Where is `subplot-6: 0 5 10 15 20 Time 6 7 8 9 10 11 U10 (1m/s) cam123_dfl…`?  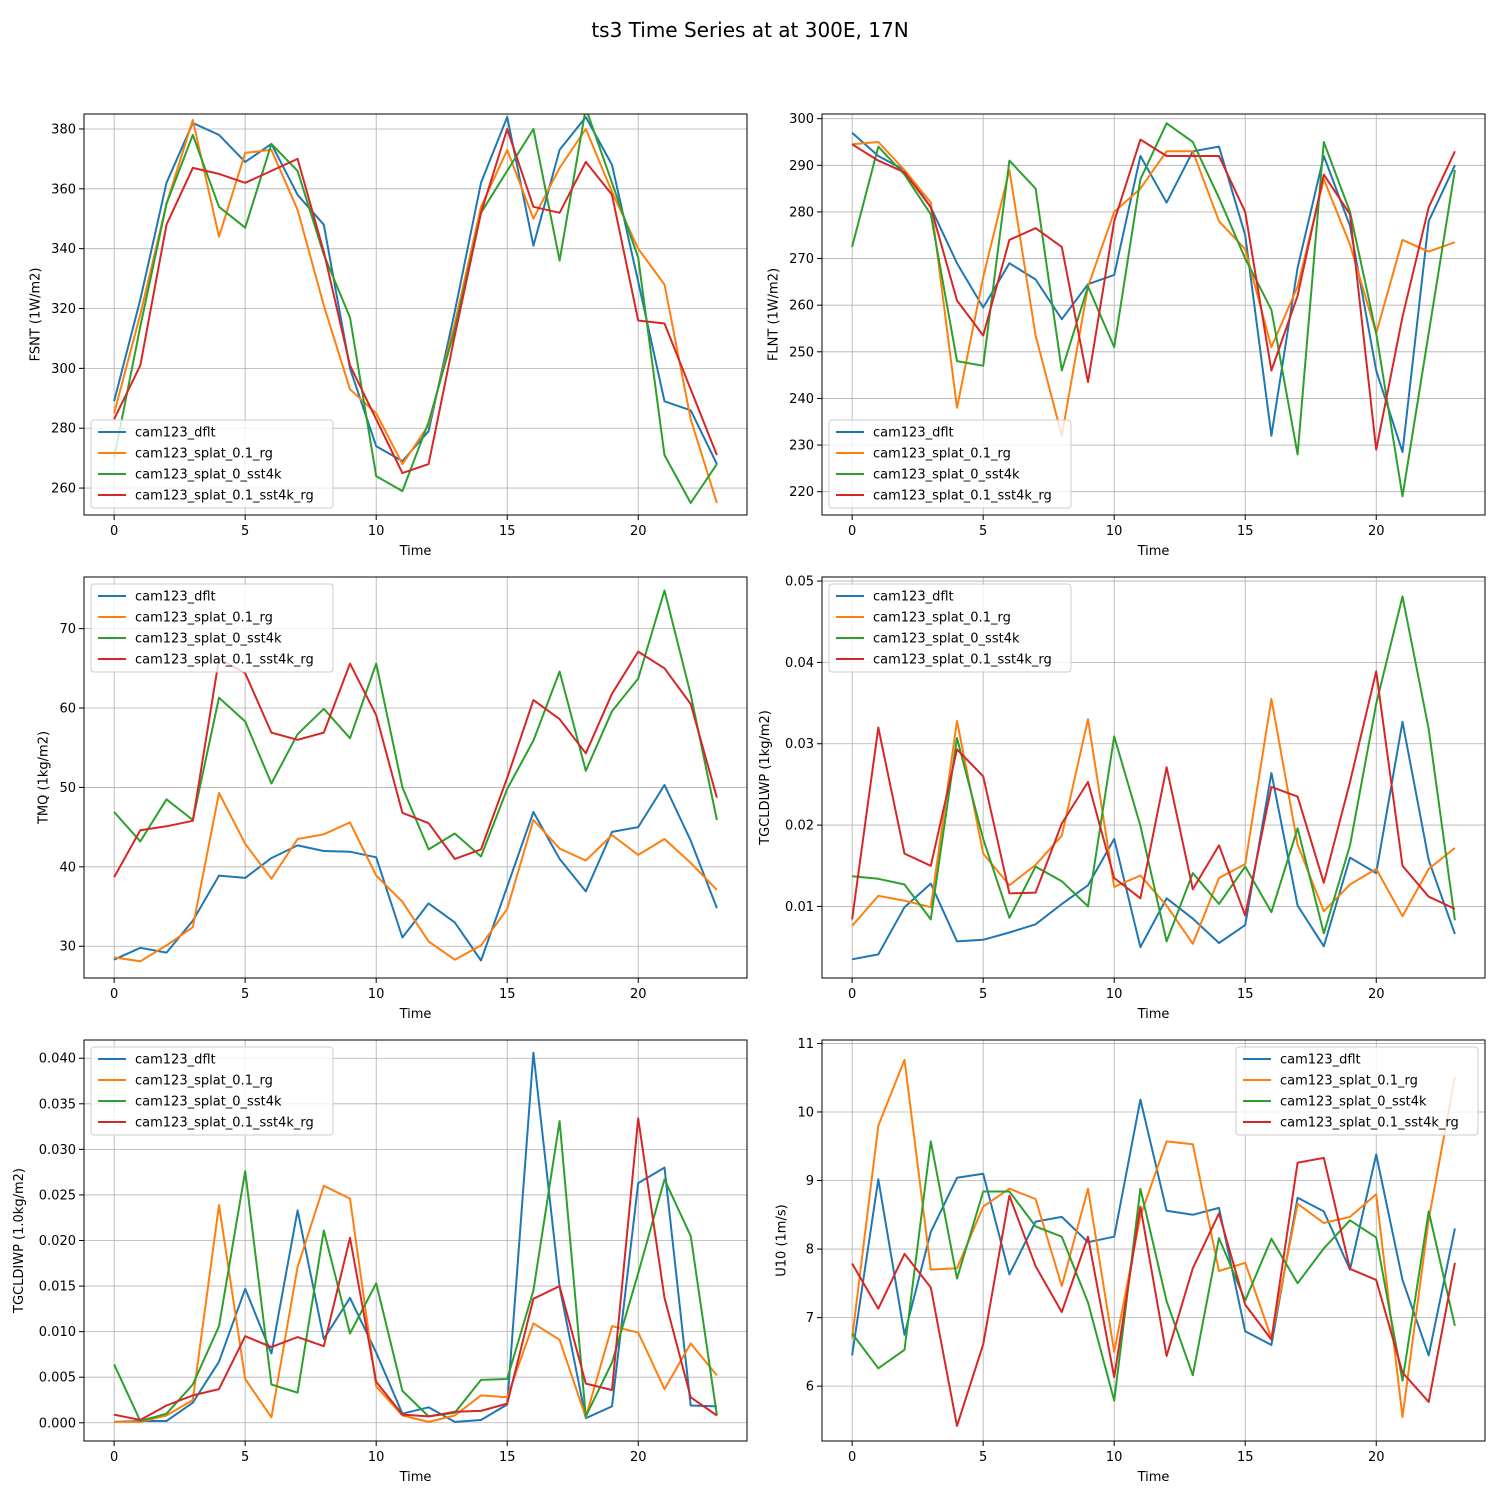
subplot-6: 0 5 10 15 20 Time 6 7 8 9 10 11 U10 (1m/s) cam123_dfl… is located at coordinates (1130, 1261).